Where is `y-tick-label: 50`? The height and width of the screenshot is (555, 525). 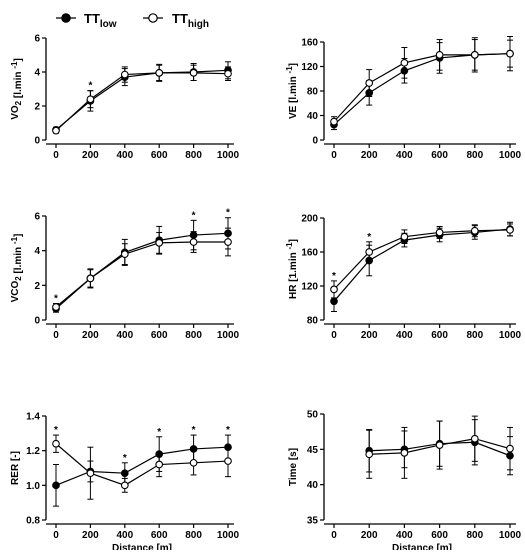 y-tick-label: 50 is located at coordinates (313, 415).